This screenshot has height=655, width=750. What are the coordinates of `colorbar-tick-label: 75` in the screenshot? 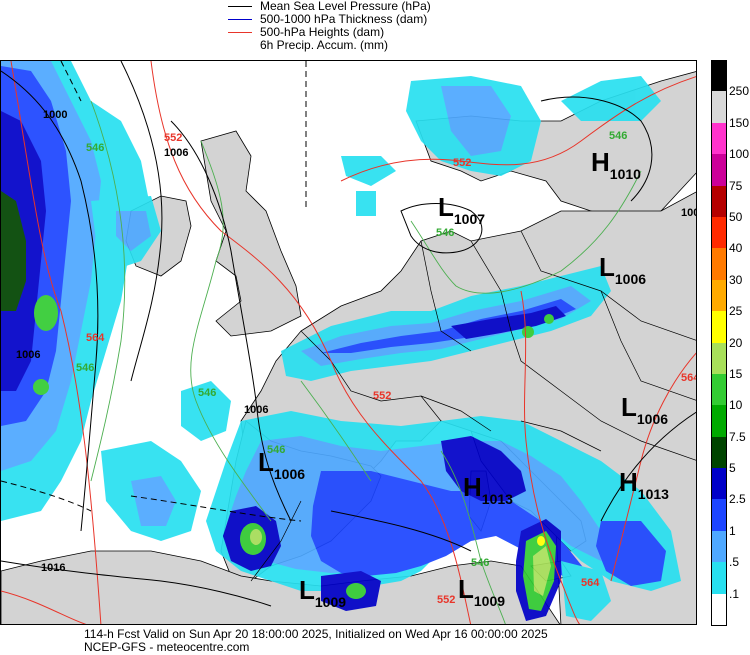 It's located at (736, 185).